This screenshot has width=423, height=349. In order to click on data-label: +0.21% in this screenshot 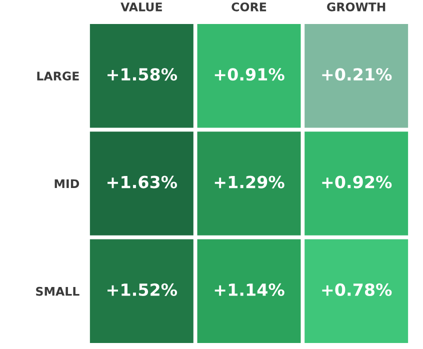, I will do `click(357, 74)`.